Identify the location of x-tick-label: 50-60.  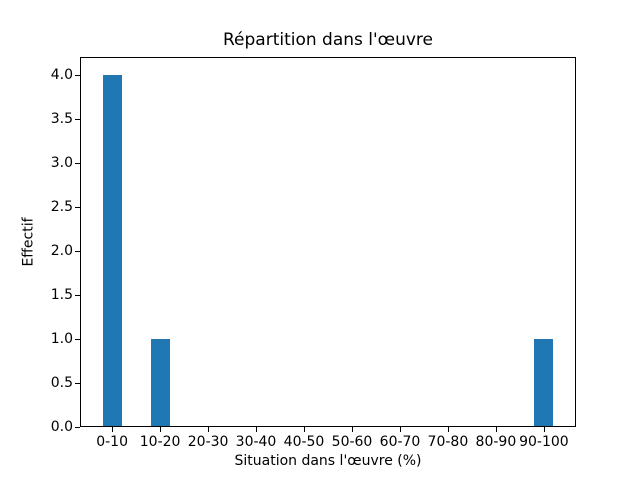
(352, 442).